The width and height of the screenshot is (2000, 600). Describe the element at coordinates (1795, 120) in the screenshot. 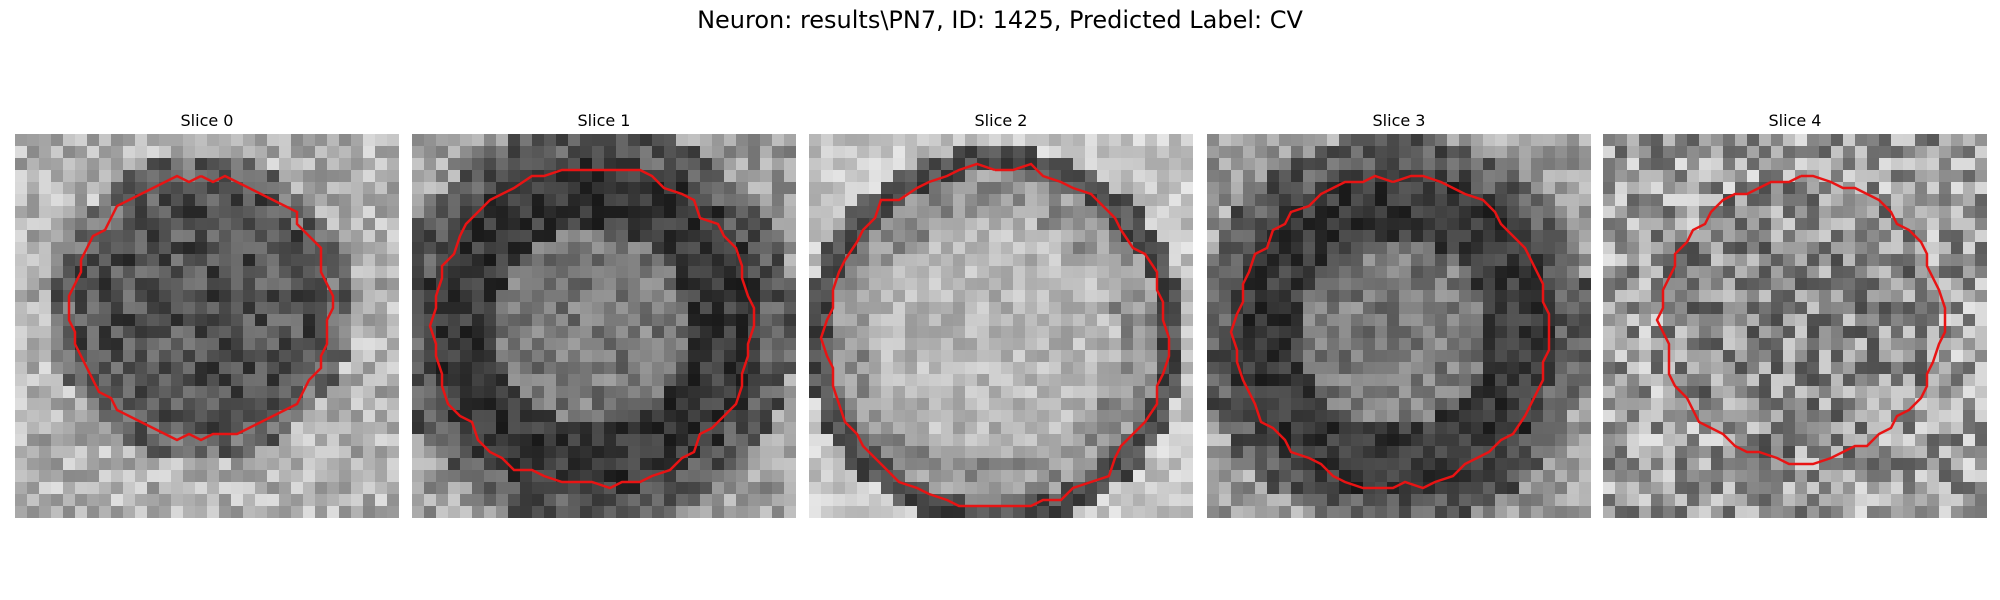

I see `slice-title: Slice 4` at that location.